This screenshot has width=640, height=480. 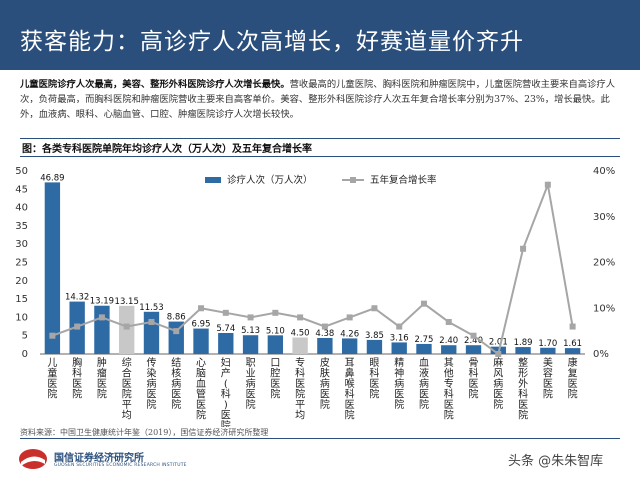 What do you see at coordinates (99, 458) in the screenshot?
I see `logo-name: 国信证券经济研究所` at bounding box center [99, 458].